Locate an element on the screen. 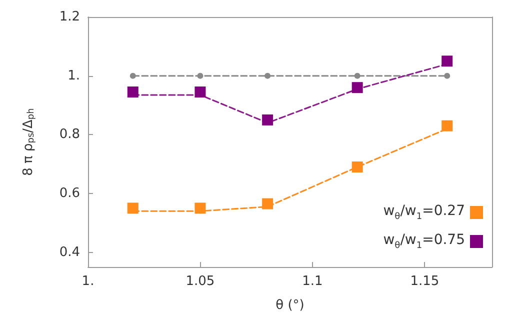  x-tick-label: 1. is located at coordinates (88, 281).